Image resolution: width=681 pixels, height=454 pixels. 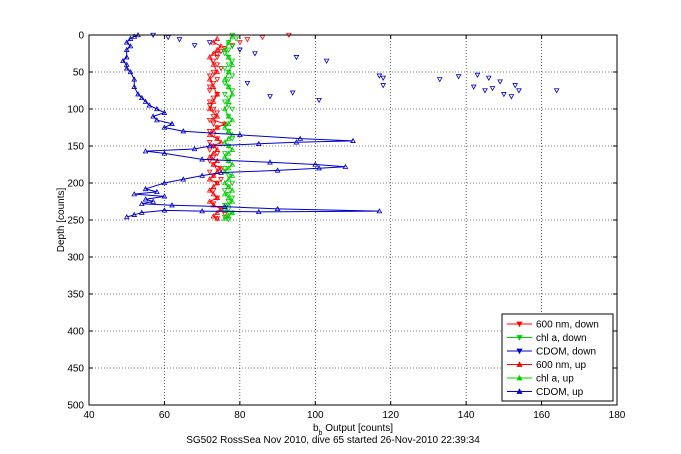 What do you see at coordinates (61, 220) in the screenshot?
I see `y-axis-label: Depth [counts]` at bounding box center [61, 220].